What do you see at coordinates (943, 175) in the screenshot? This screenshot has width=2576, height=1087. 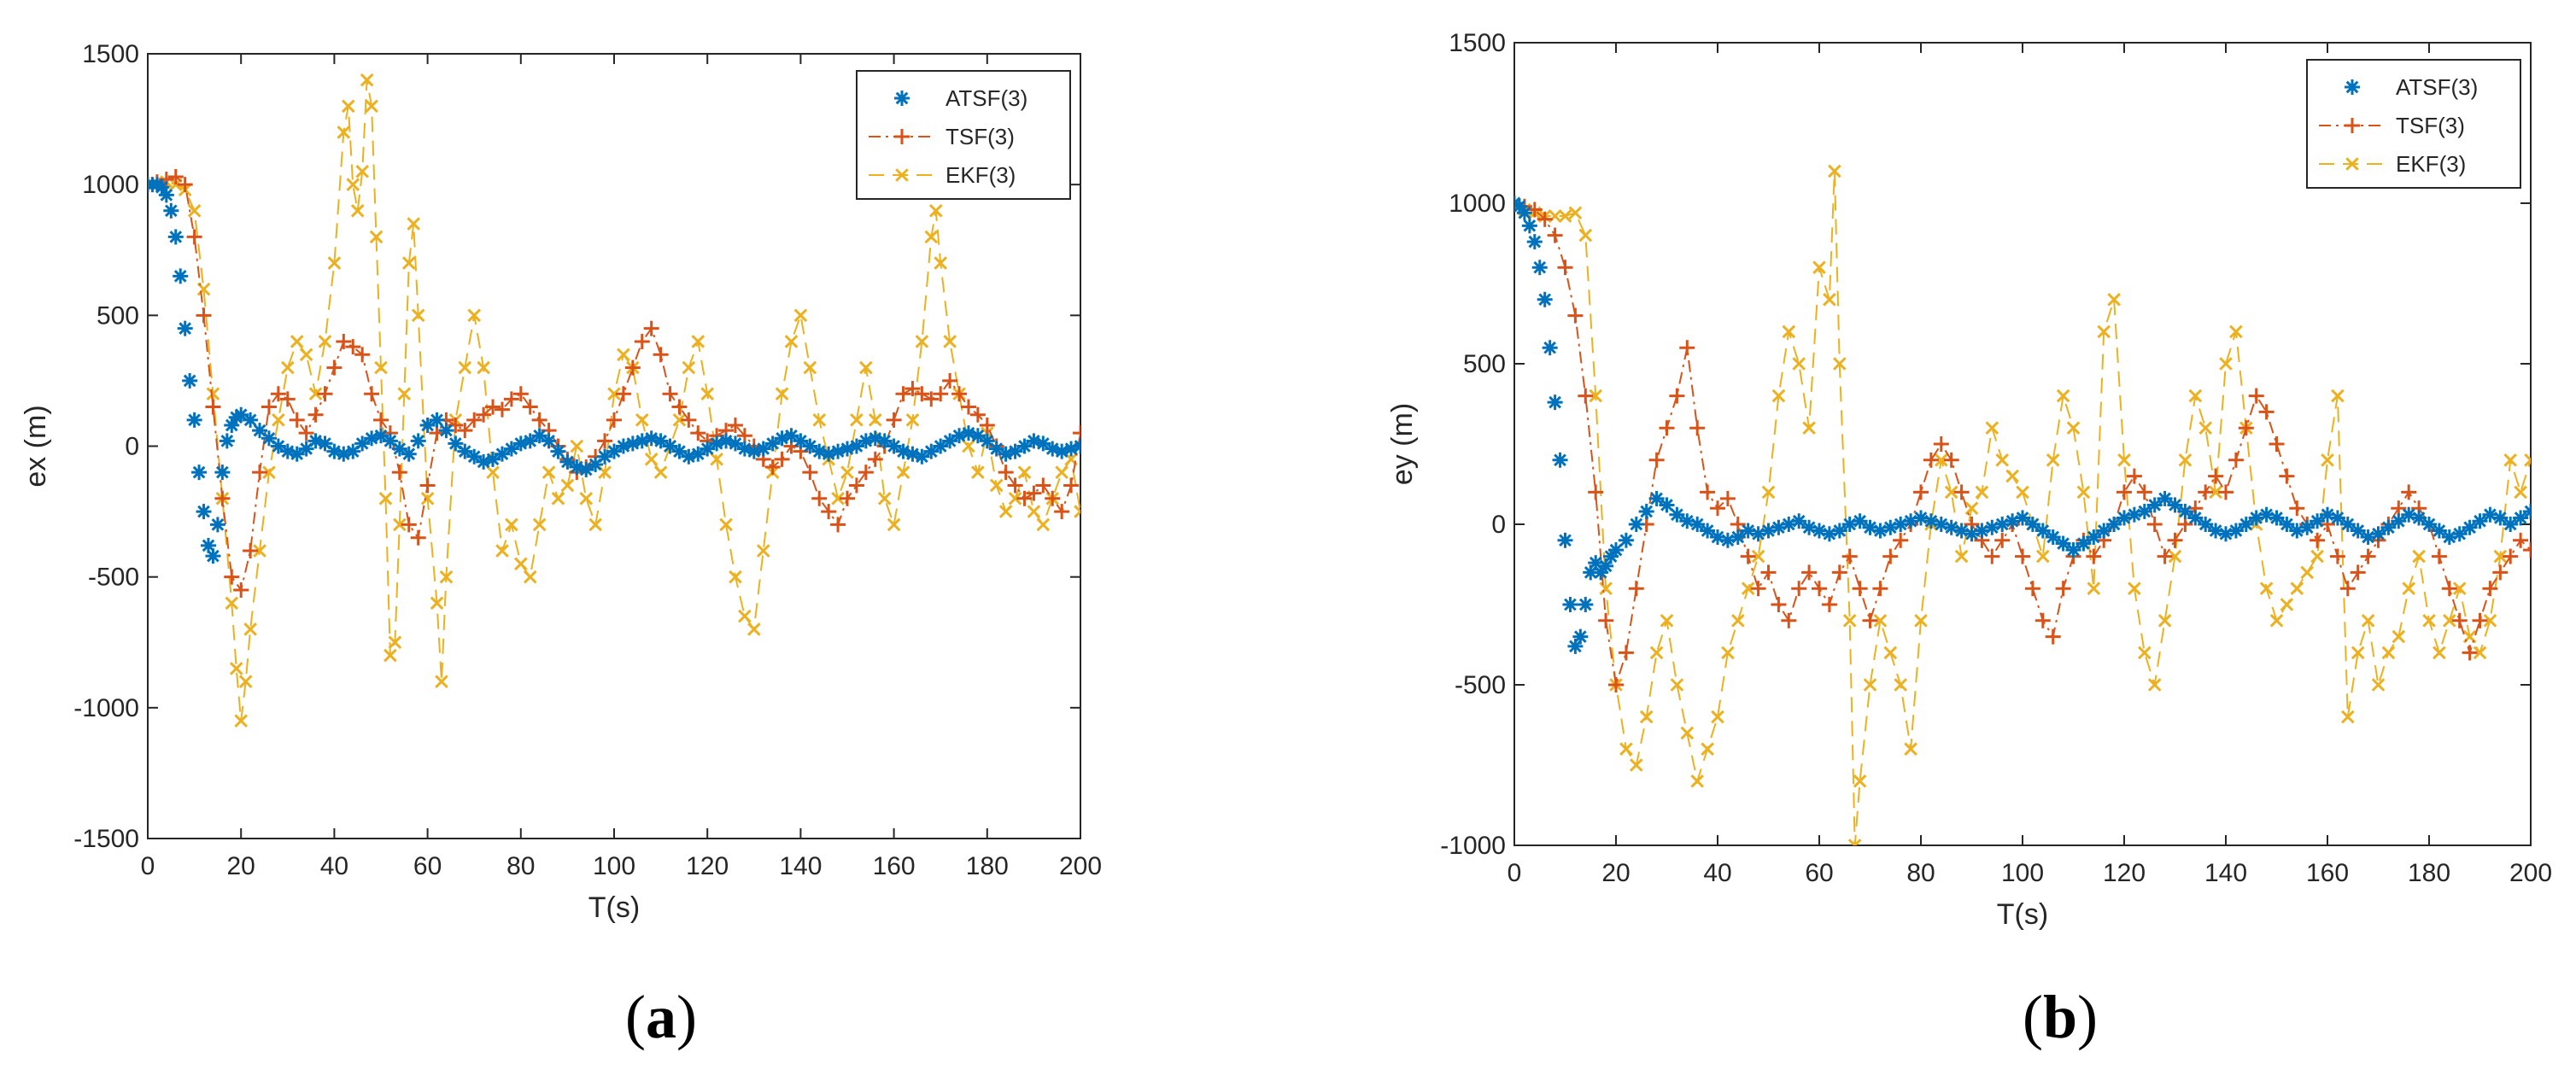 I see `legend-entry: EKF(3)` at bounding box center [943, 175].